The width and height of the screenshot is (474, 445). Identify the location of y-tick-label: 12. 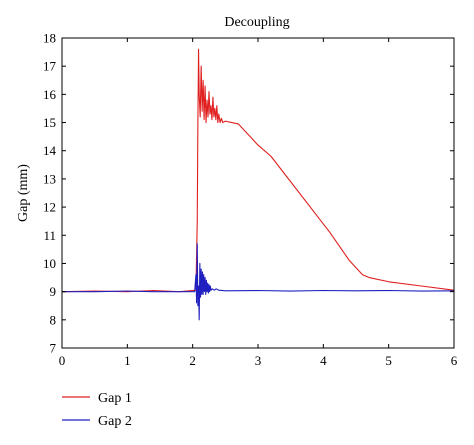
(49, 207).